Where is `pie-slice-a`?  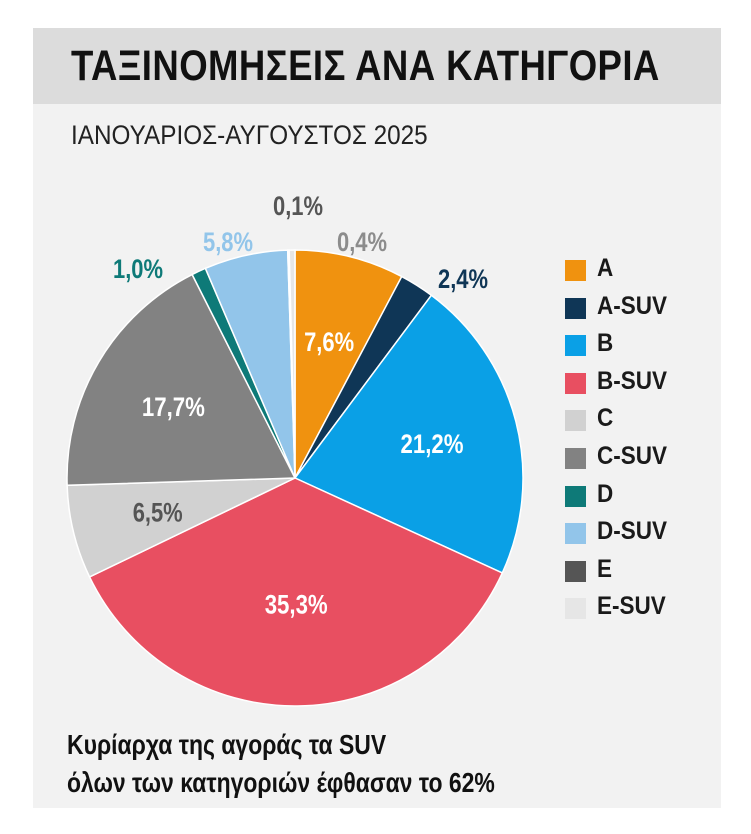 pie-slice-a is located at coordinates (348, 364).